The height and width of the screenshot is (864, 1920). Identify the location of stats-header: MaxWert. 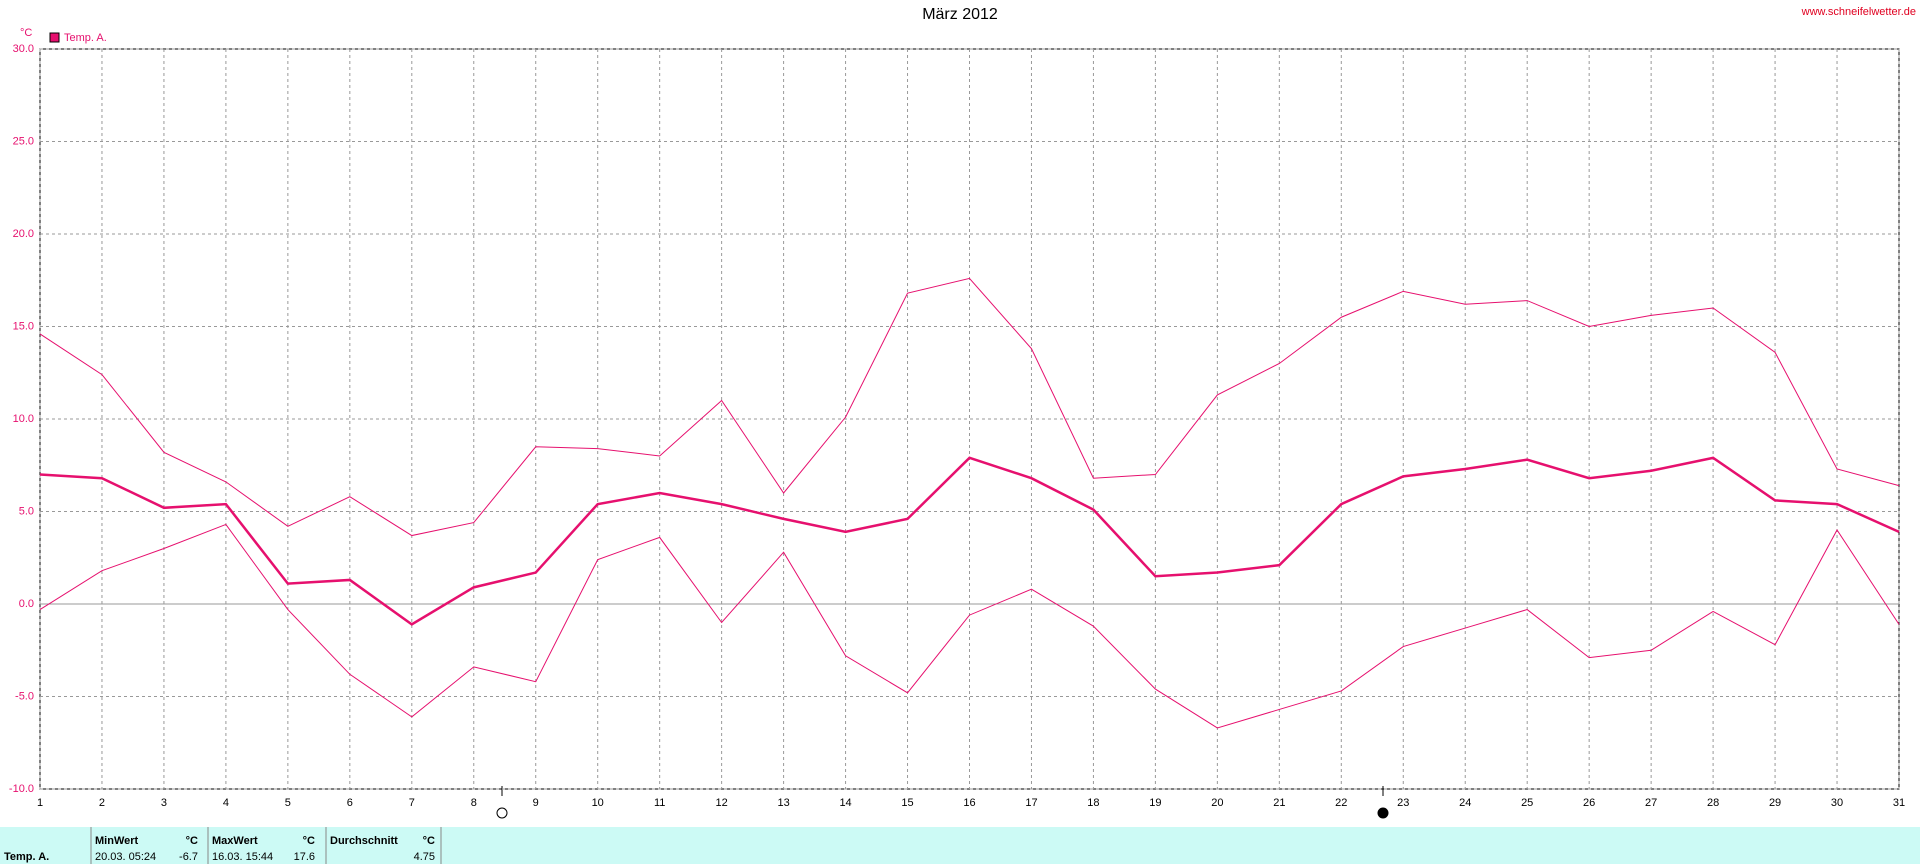
(235, 841).